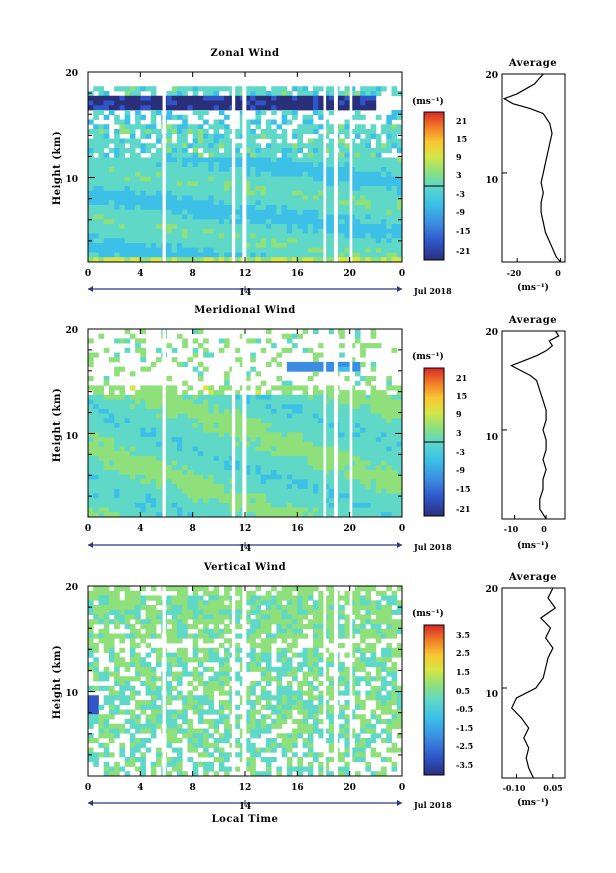 Image resolution: width=616 pixels, height=873 pixels. Describe the element at coordinates (461, 396) in the screenshot. I see `colorbar-tick-label: 15` at that location.